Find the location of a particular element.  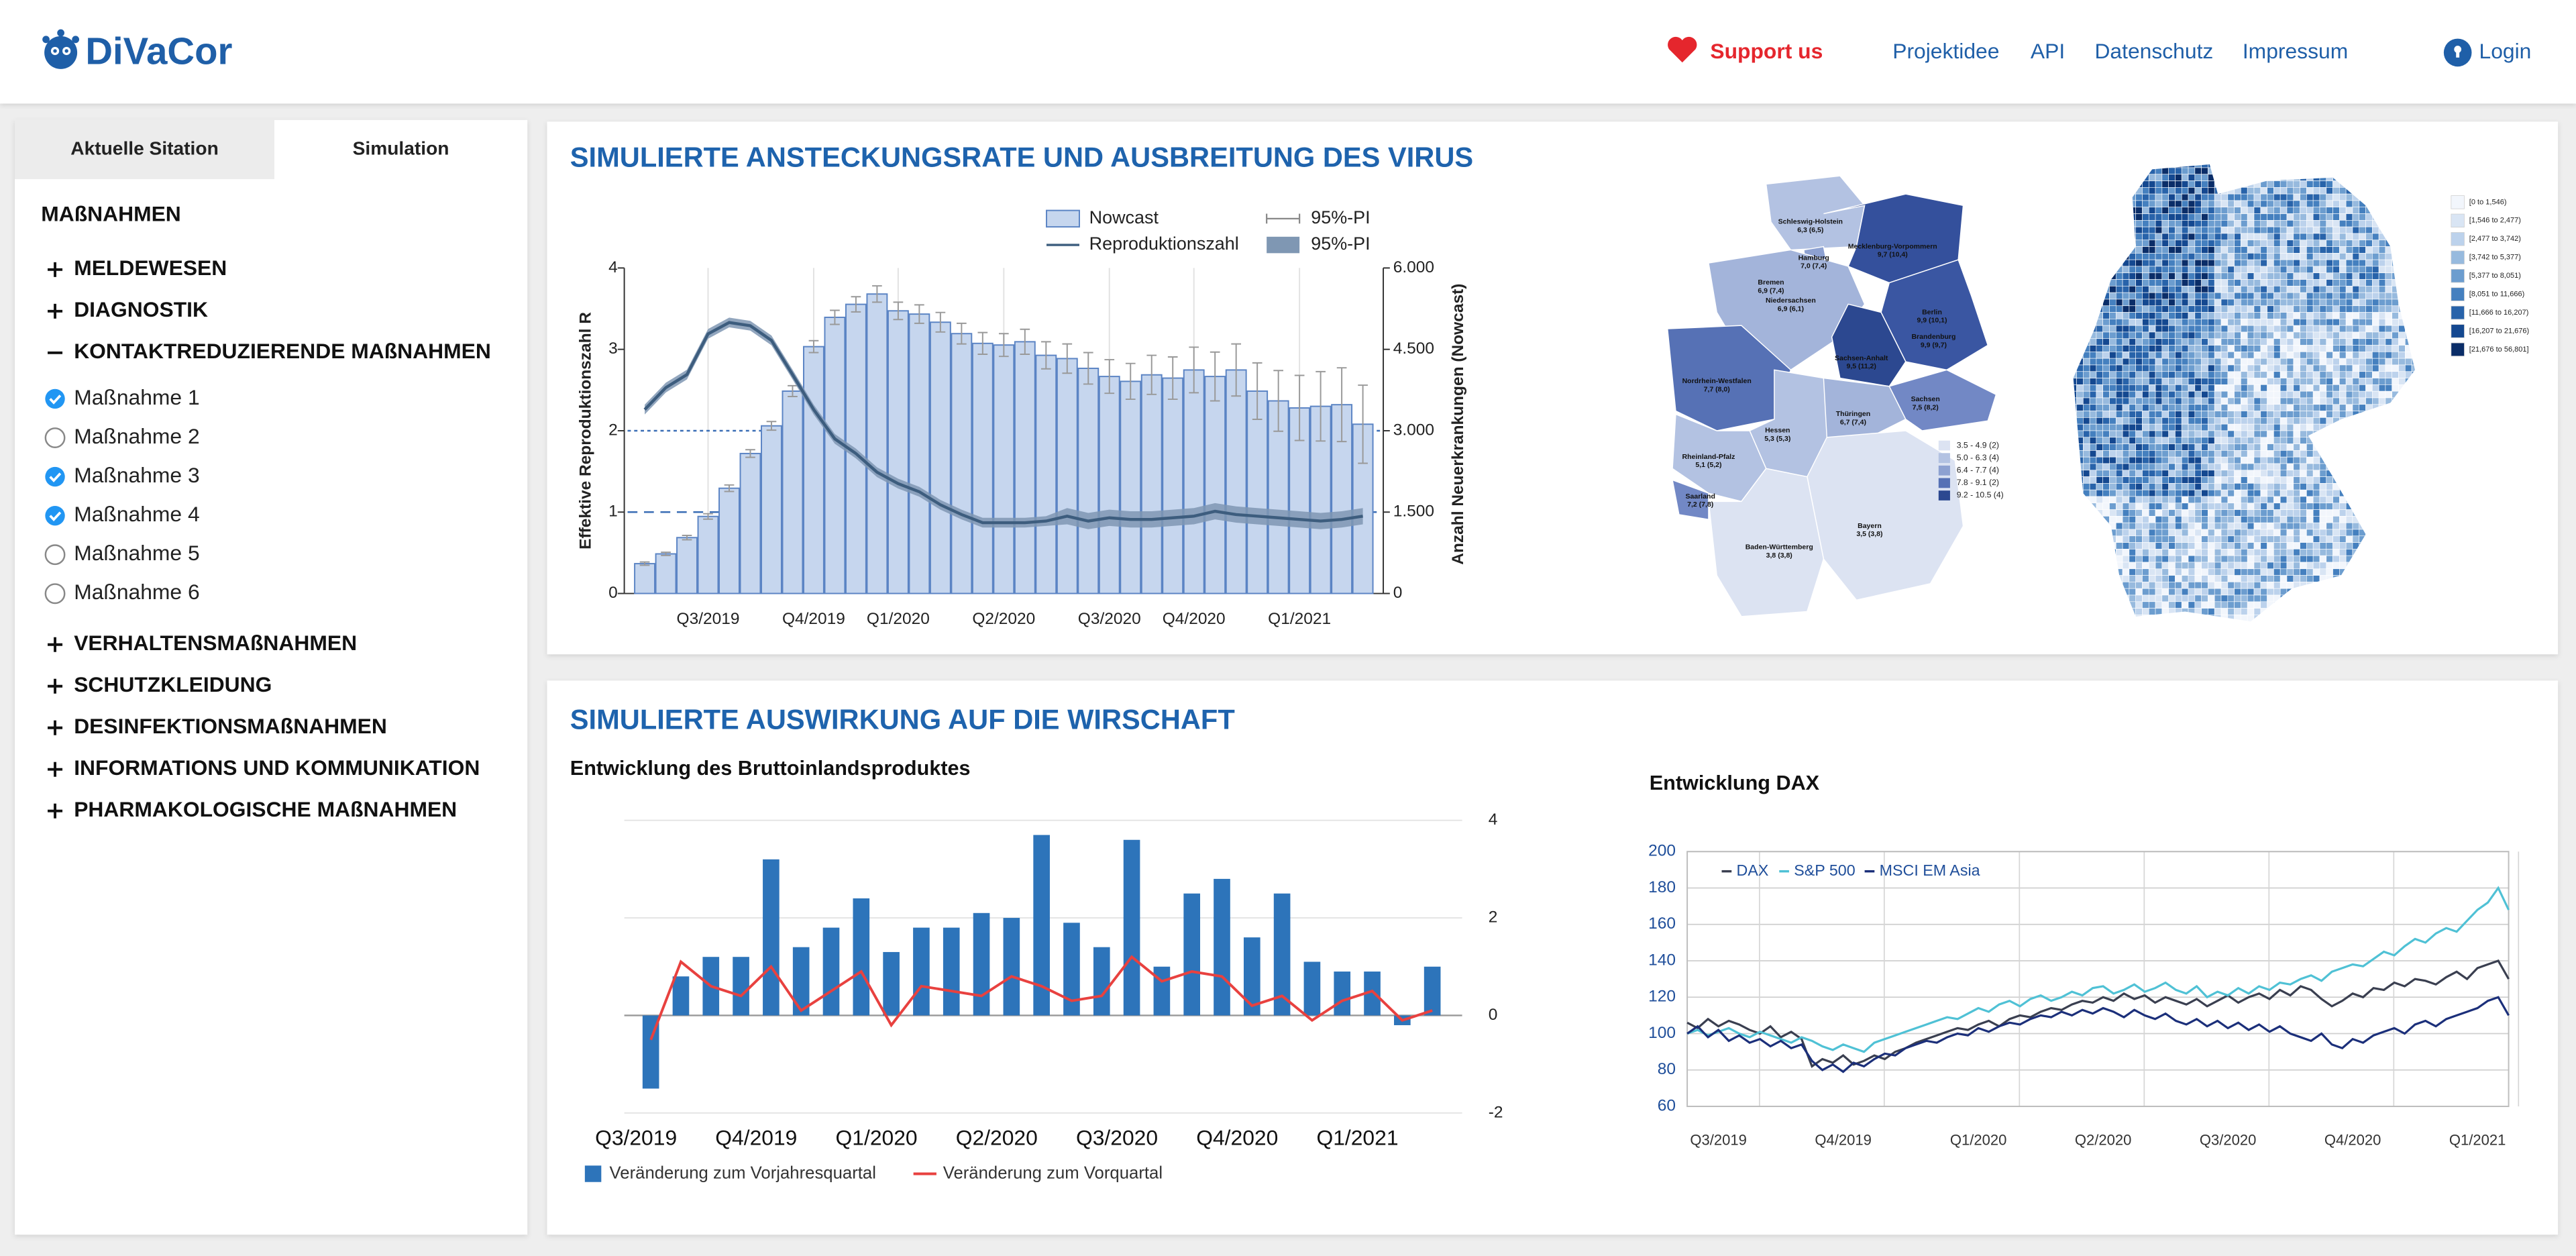

logo-text: DiVaCor is located at coordinates (158, 51).